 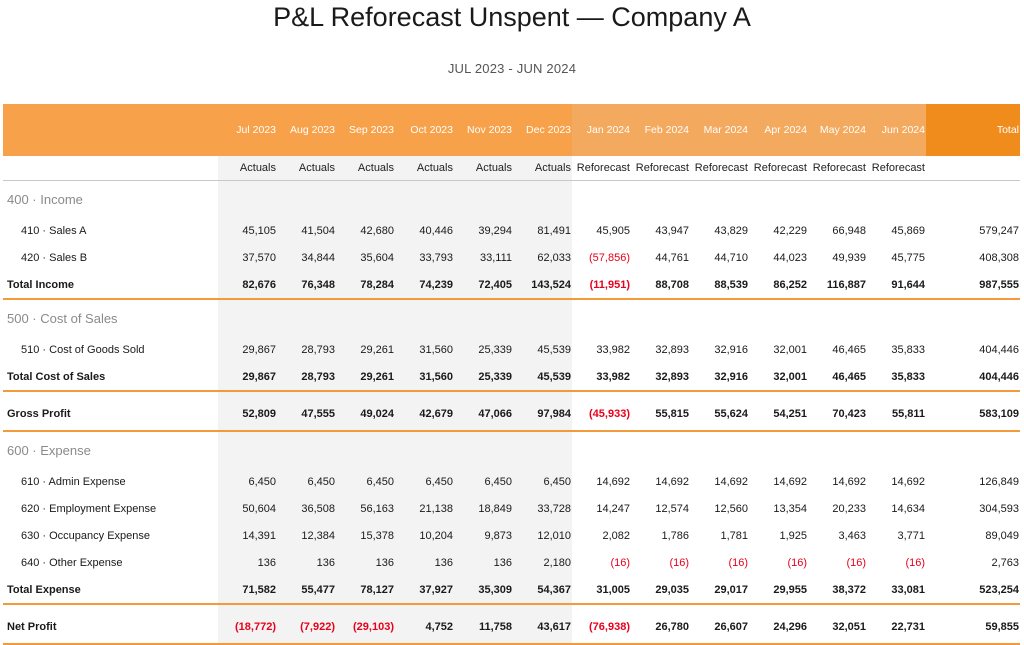 I want to click on row-label: 610 · Admin Expense, so click(x=73, y=481).